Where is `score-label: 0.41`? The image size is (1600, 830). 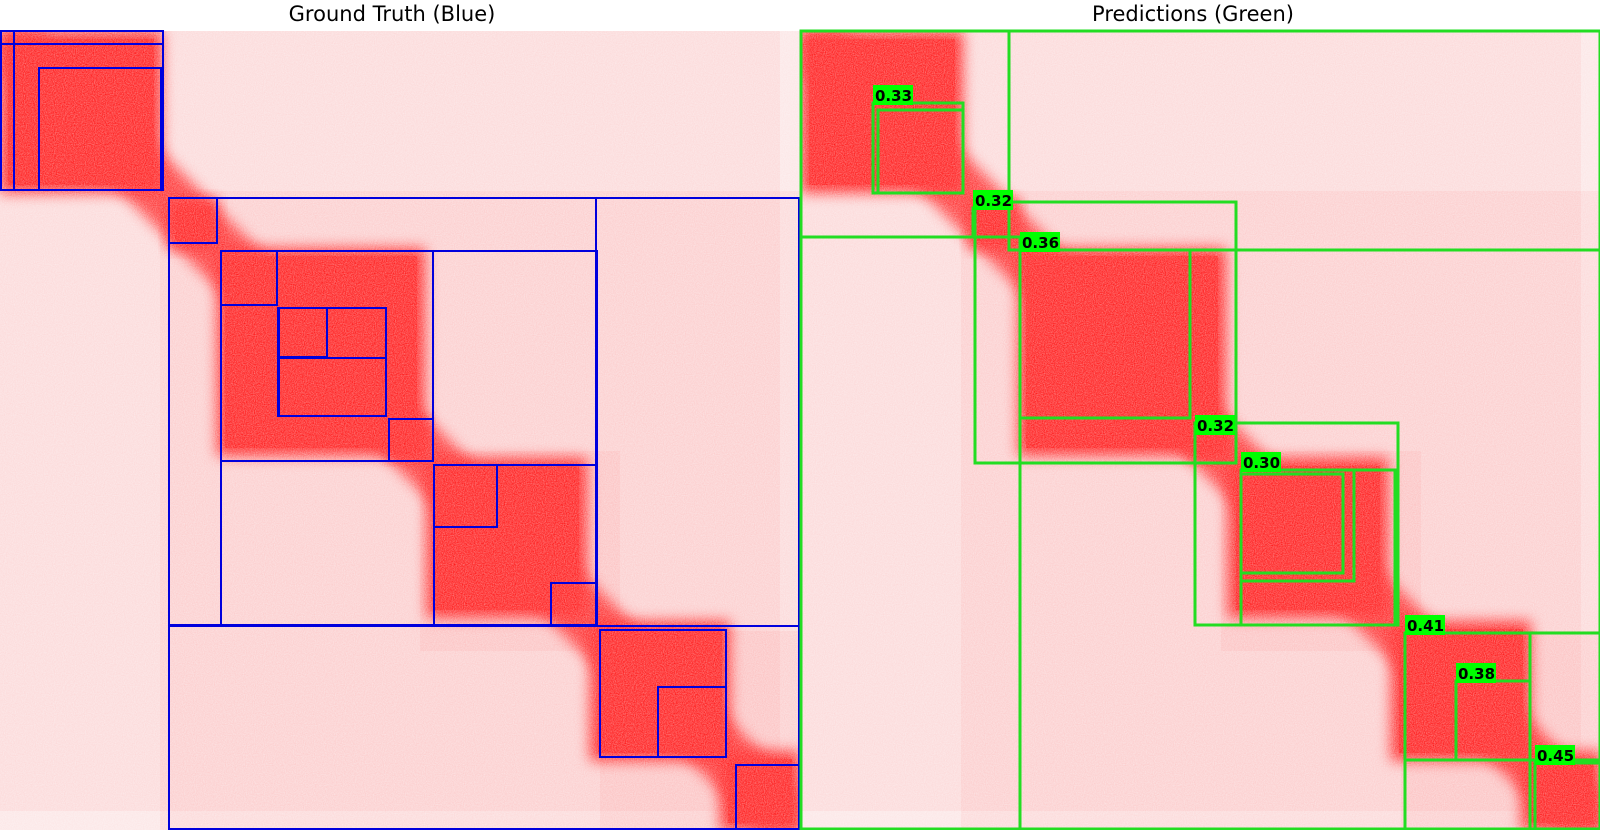
score-label: 0.41 is located at coordinates (1425, 626).